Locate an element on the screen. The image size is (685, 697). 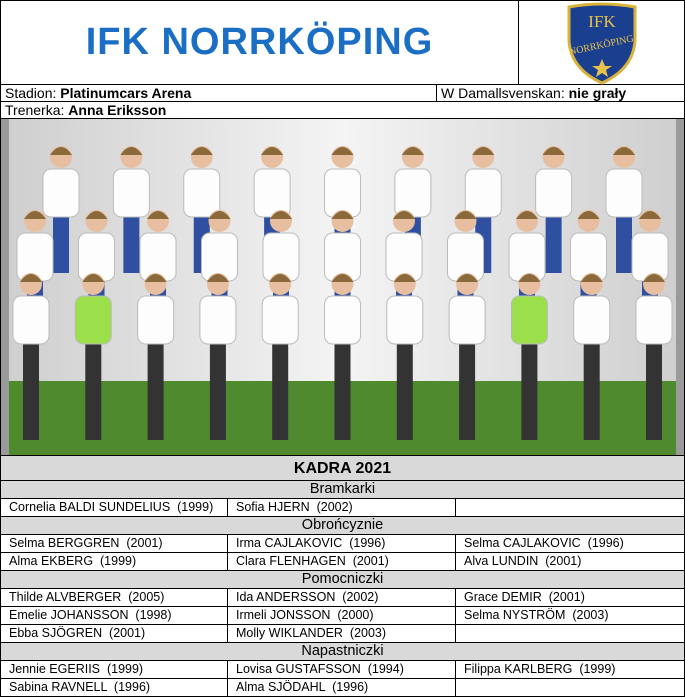
logo: IFK NORRKÖPING is located at coordinates (602, 42).